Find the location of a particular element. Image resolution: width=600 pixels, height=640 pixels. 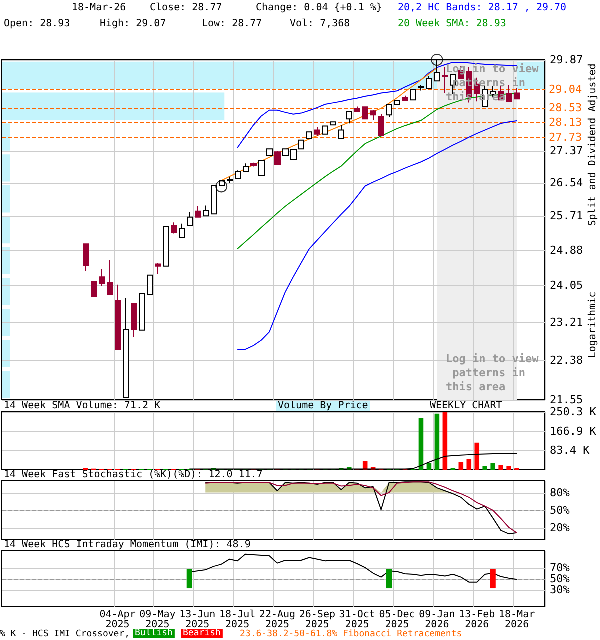

x-tick-label: 13-Jun 2025 is located at coordinates (198, 620).